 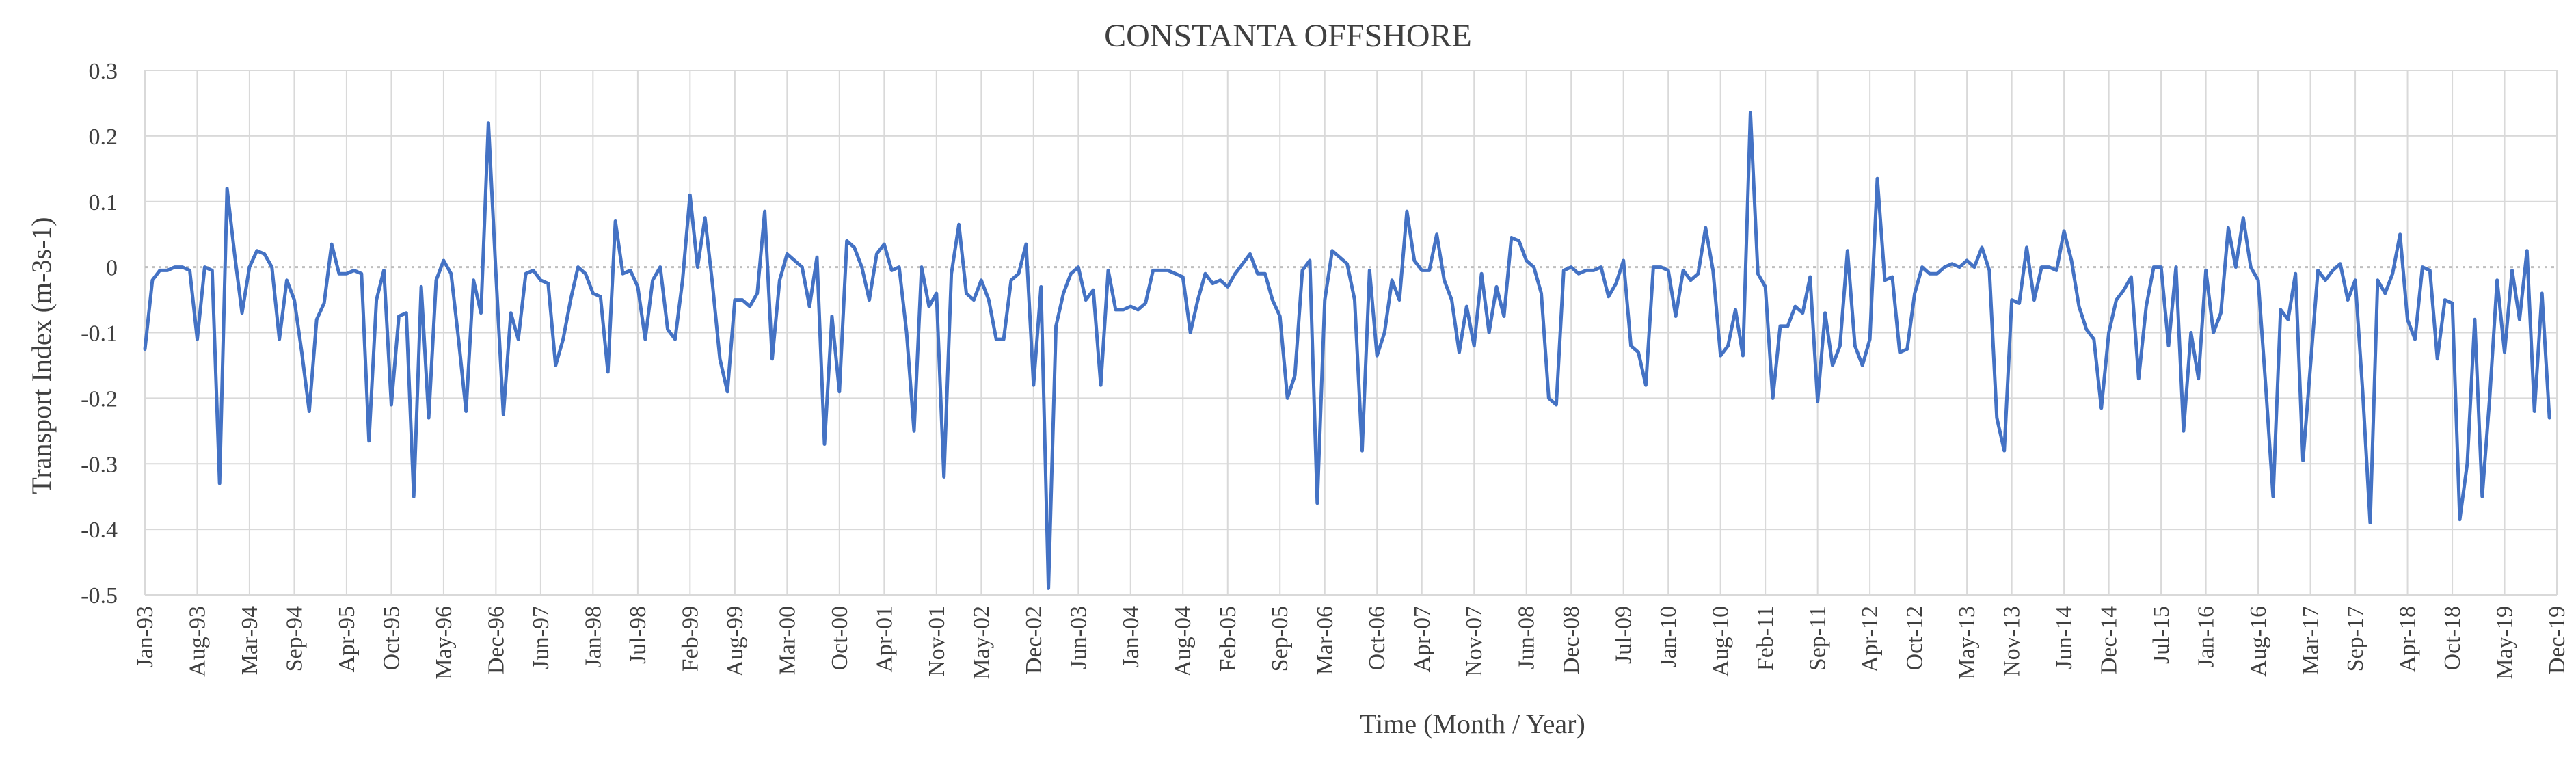 I want to click on y-tick-label: 0.3, so click(x=103, y=72).